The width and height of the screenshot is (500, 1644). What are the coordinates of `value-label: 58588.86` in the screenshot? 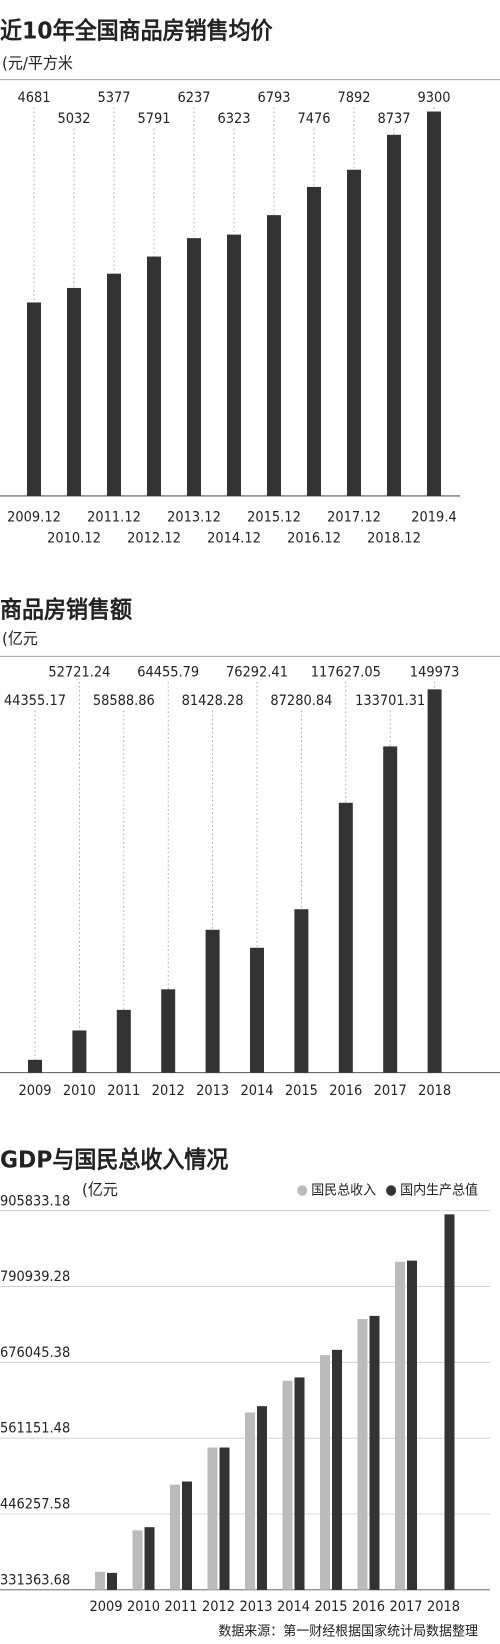 It's located at (124, 701).